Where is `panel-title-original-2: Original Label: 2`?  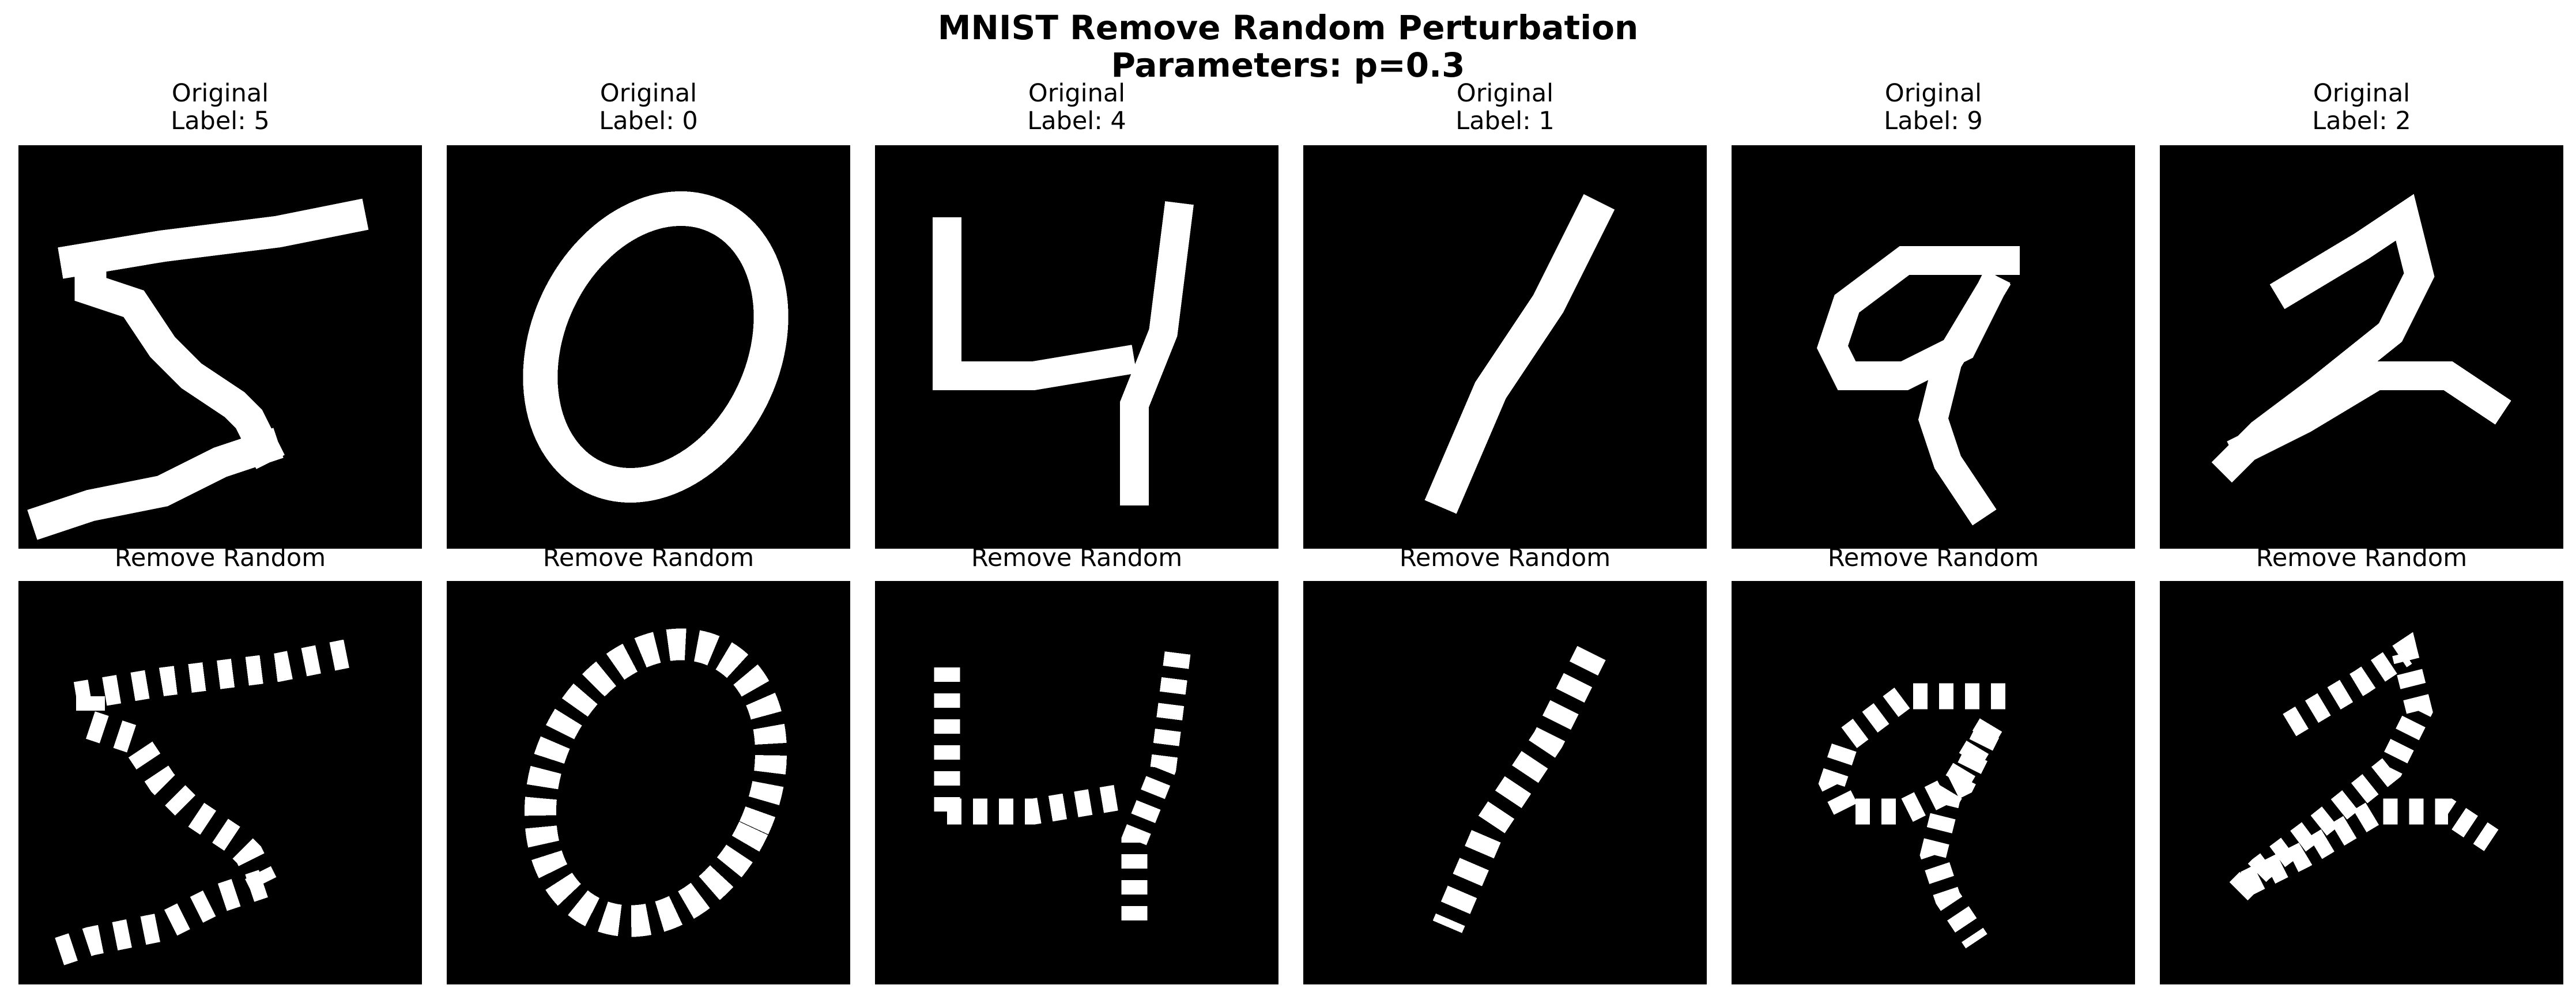
panel-title-original-2: Original Label: 2 is located at coordinates (2361, 108).